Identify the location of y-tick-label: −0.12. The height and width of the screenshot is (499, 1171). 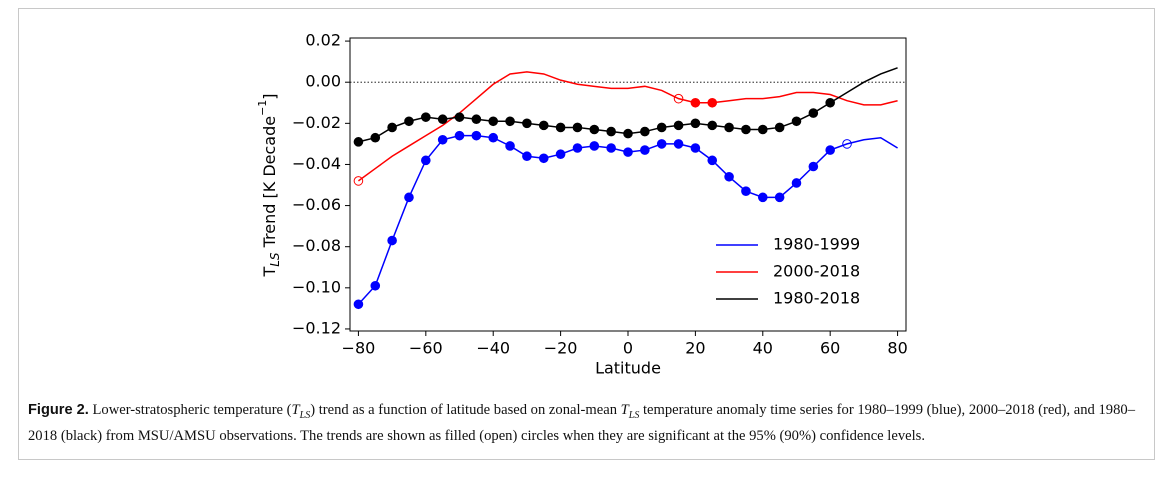
(316, 327).